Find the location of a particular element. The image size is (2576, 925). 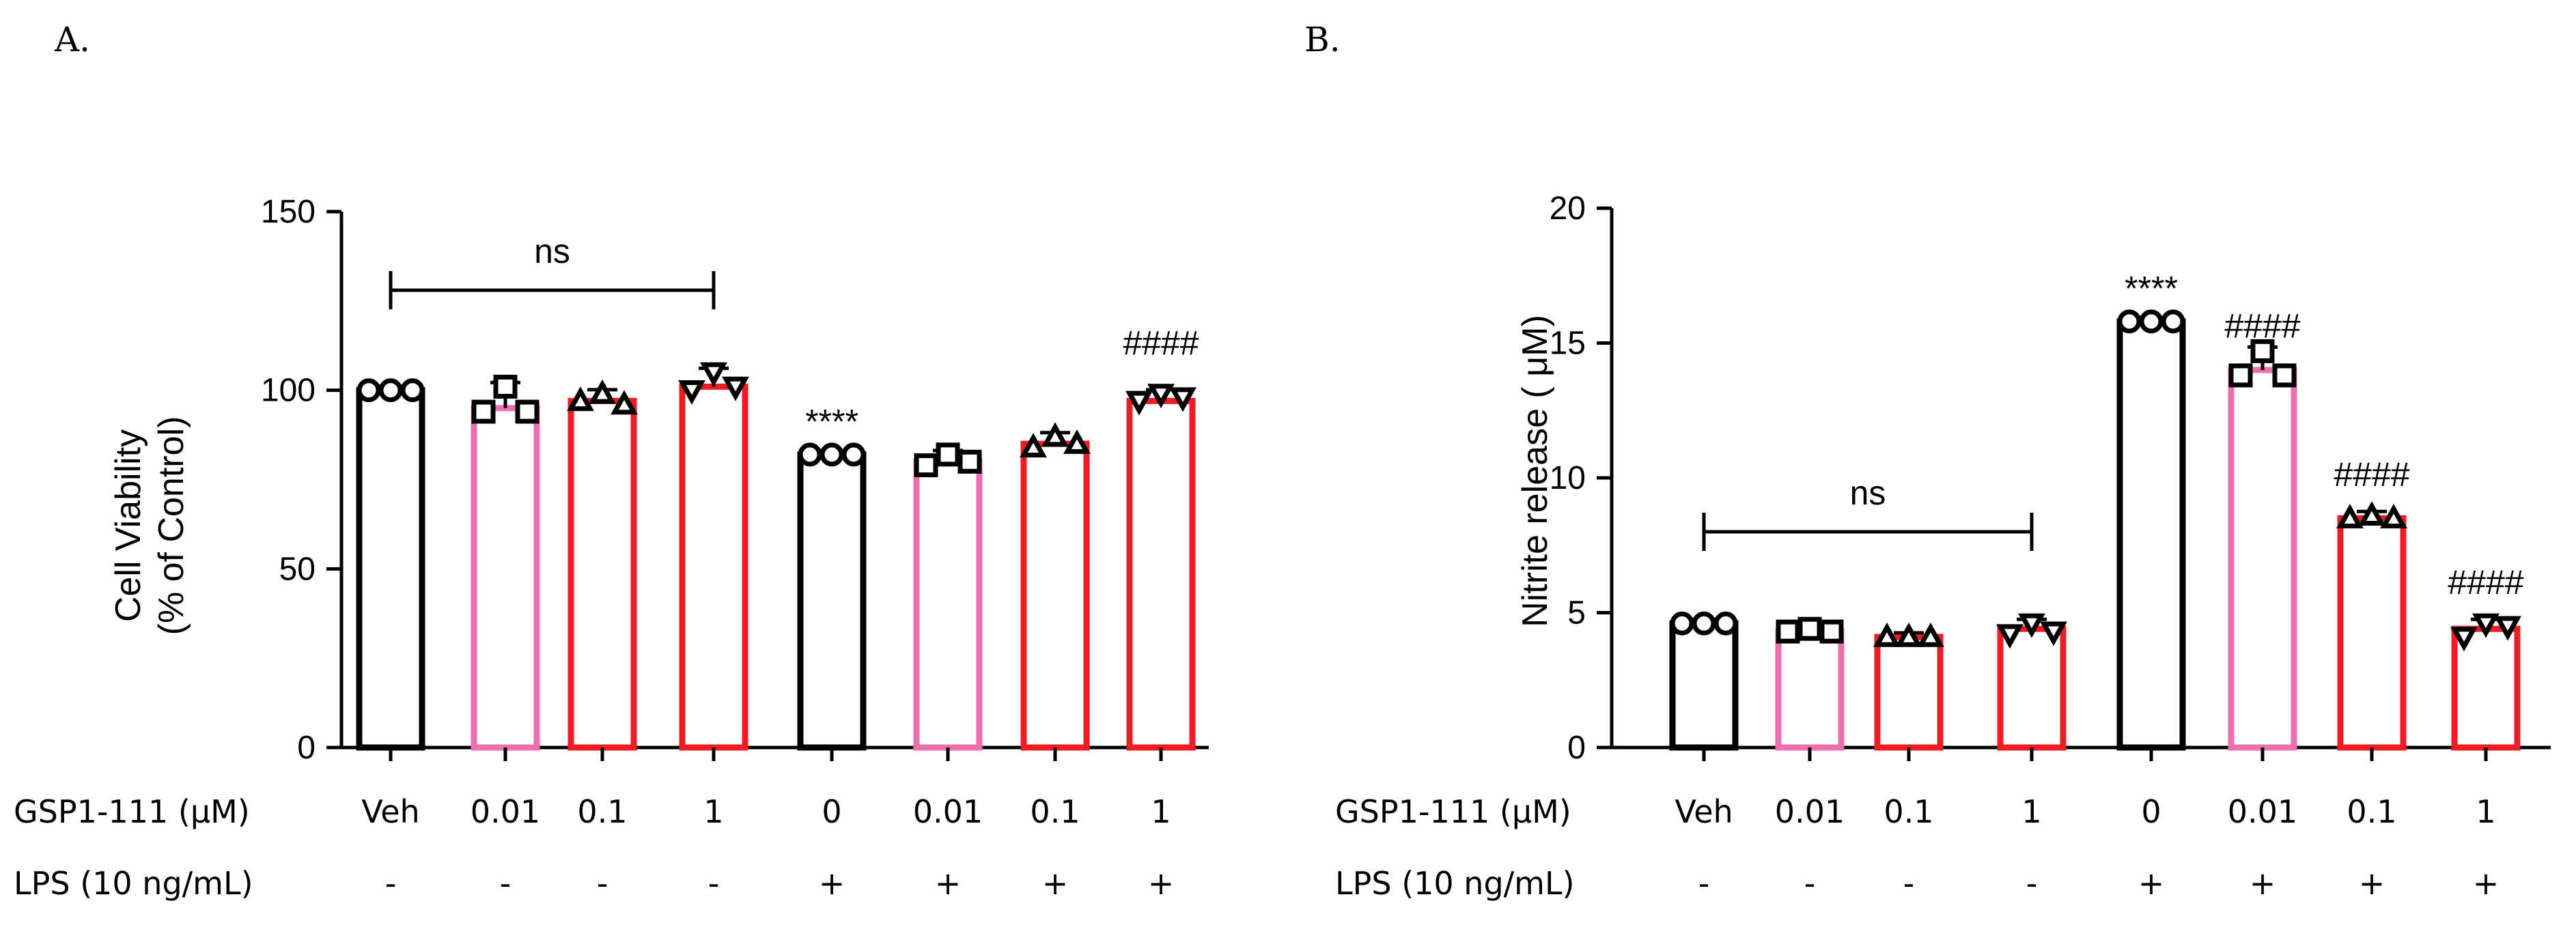

row-label-lps-a: LPS (10 ng/mL) is located at coordinates (133, 883).